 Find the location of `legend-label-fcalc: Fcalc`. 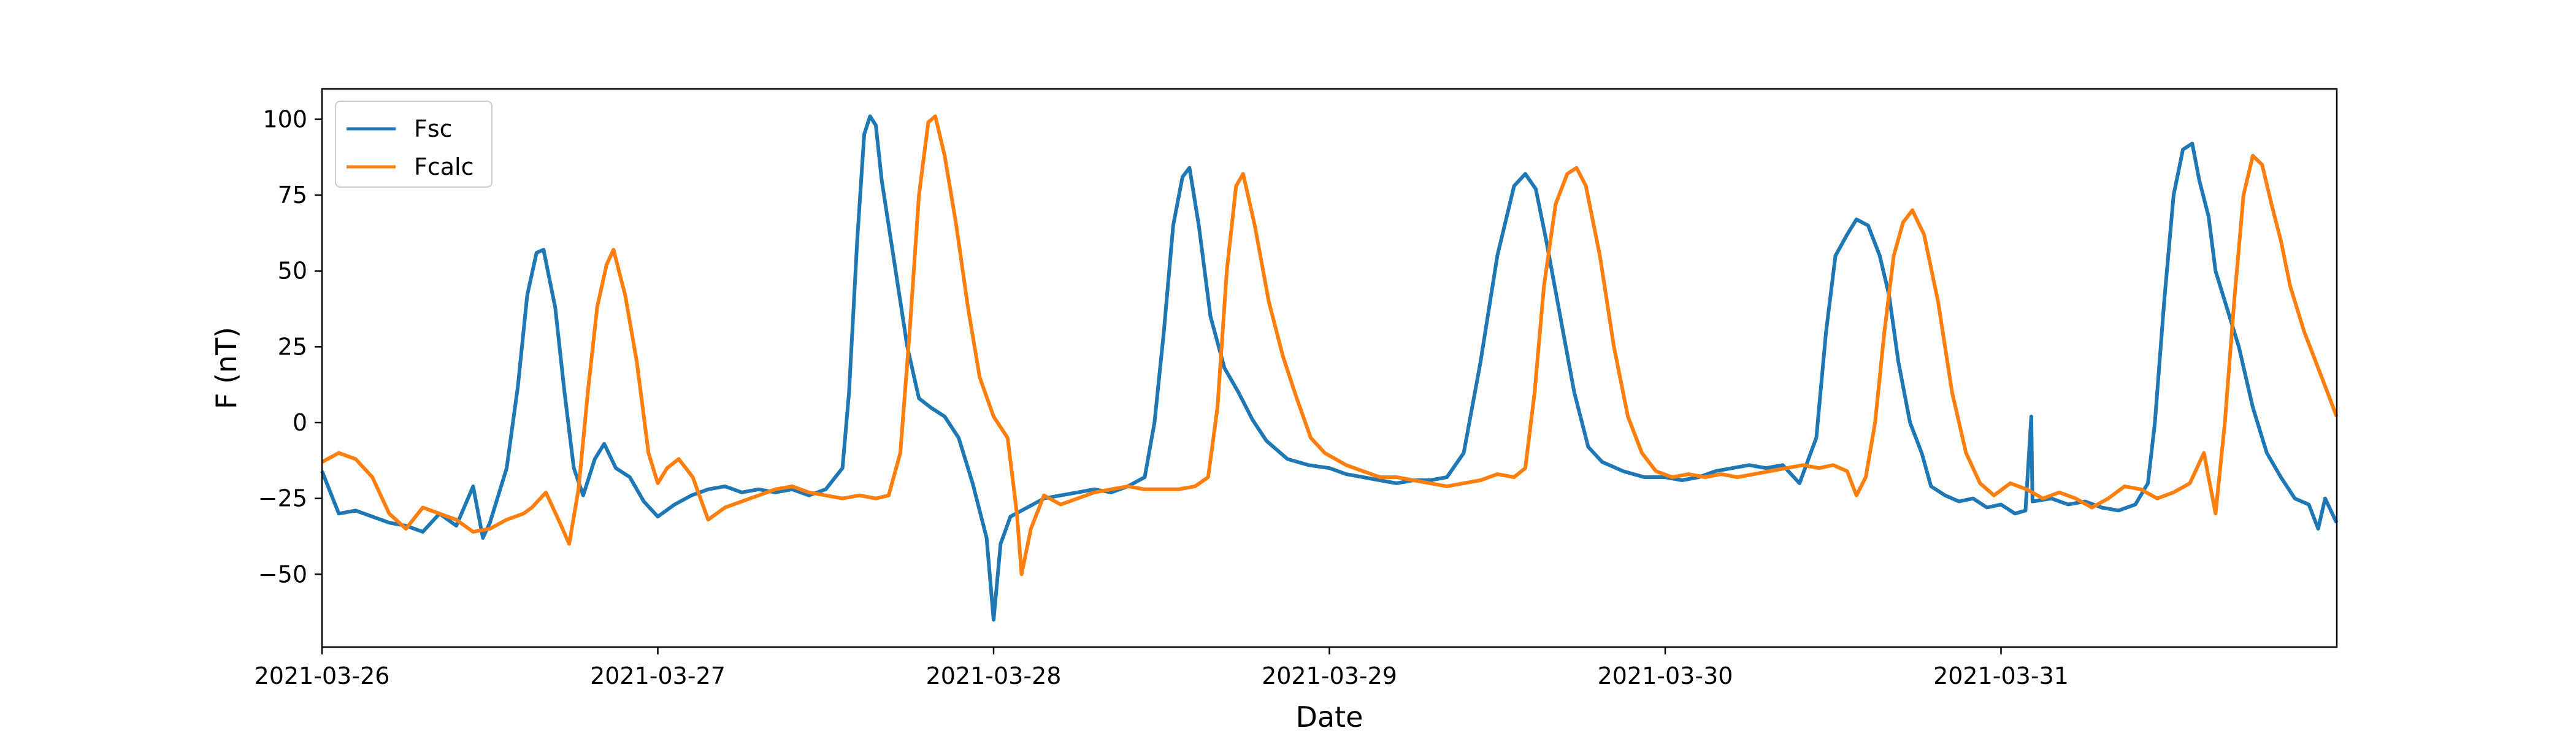

legend-label-fcalc: Fcalc is located at coordinates (444, 166).